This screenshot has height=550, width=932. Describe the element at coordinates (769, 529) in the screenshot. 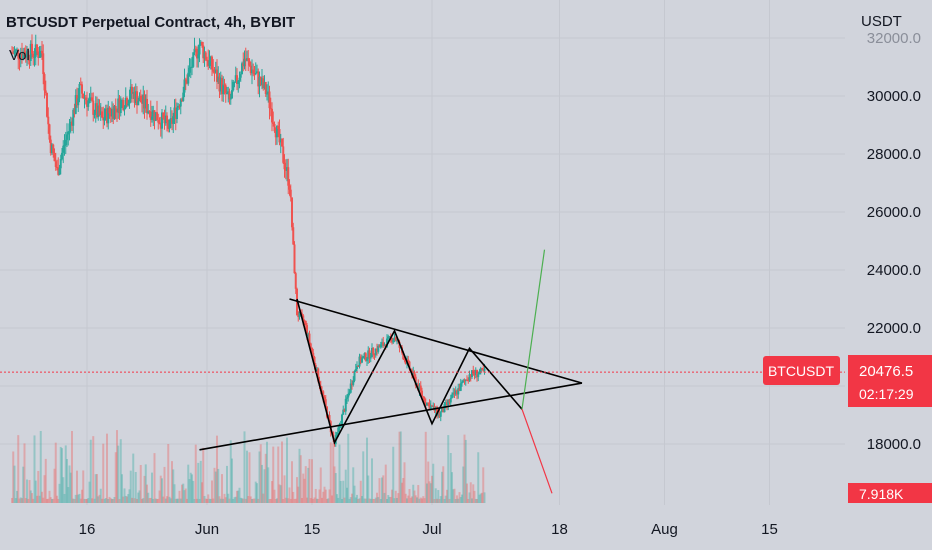

I see `x-tick-label: 15` at that location.